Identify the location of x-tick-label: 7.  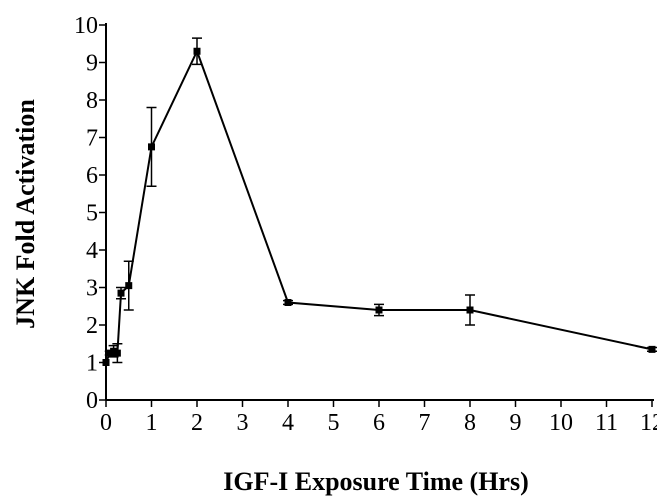
(425, 423).